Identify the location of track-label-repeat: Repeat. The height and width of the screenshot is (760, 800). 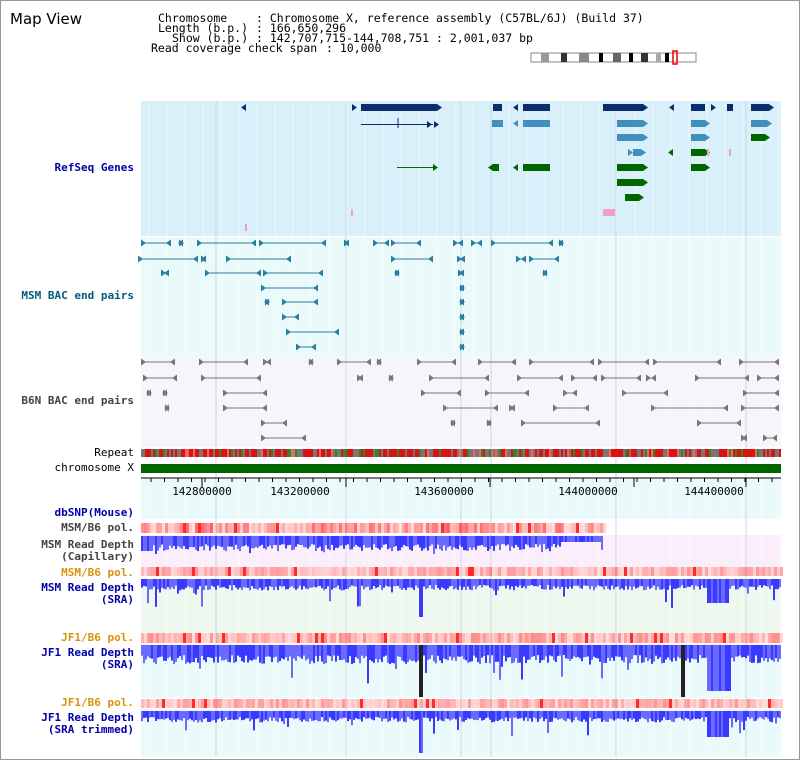
(114, 452).